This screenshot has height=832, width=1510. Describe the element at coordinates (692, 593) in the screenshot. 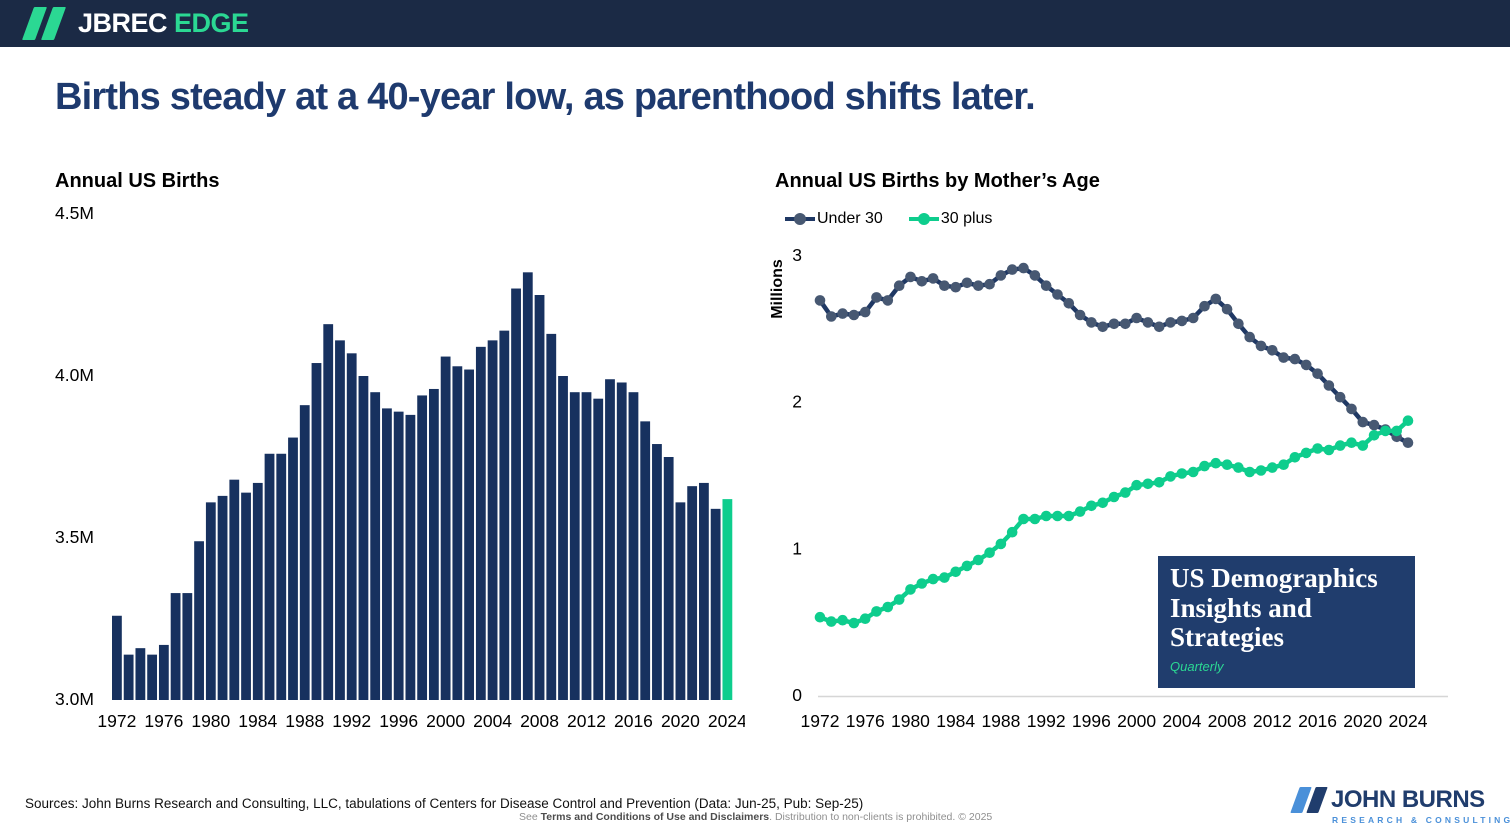

I see `bar-2021` at that location.